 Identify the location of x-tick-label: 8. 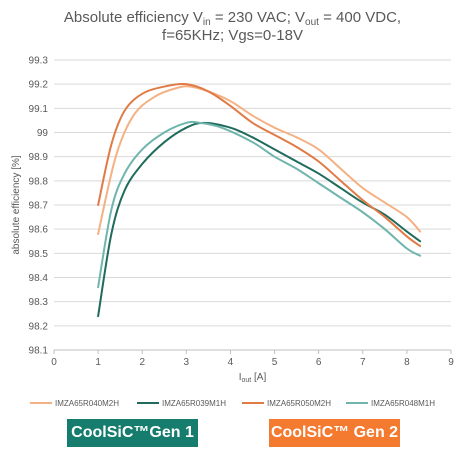
(407, 362).